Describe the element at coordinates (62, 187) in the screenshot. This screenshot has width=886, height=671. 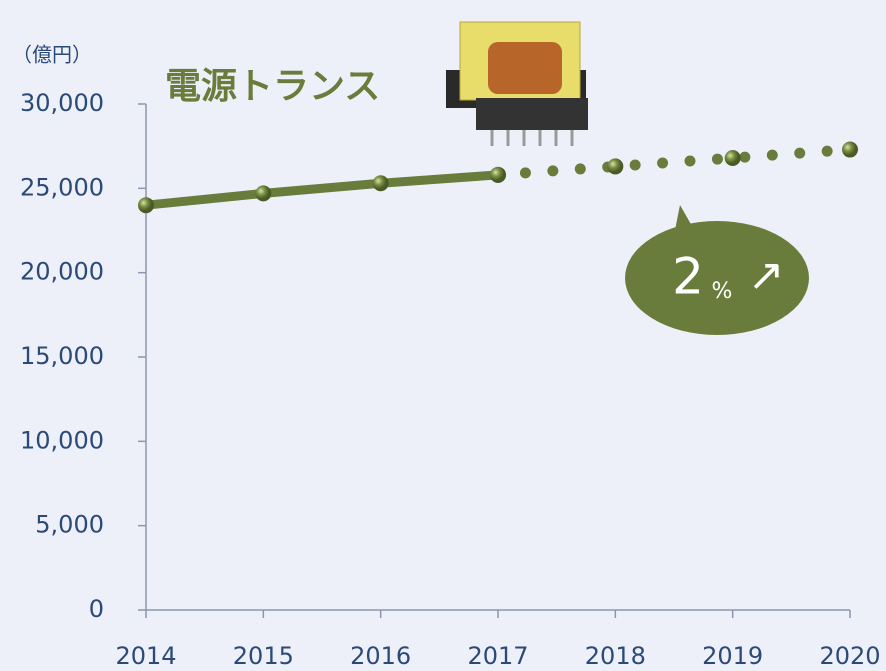
I see `y-tick-label: 25,000` at that location.